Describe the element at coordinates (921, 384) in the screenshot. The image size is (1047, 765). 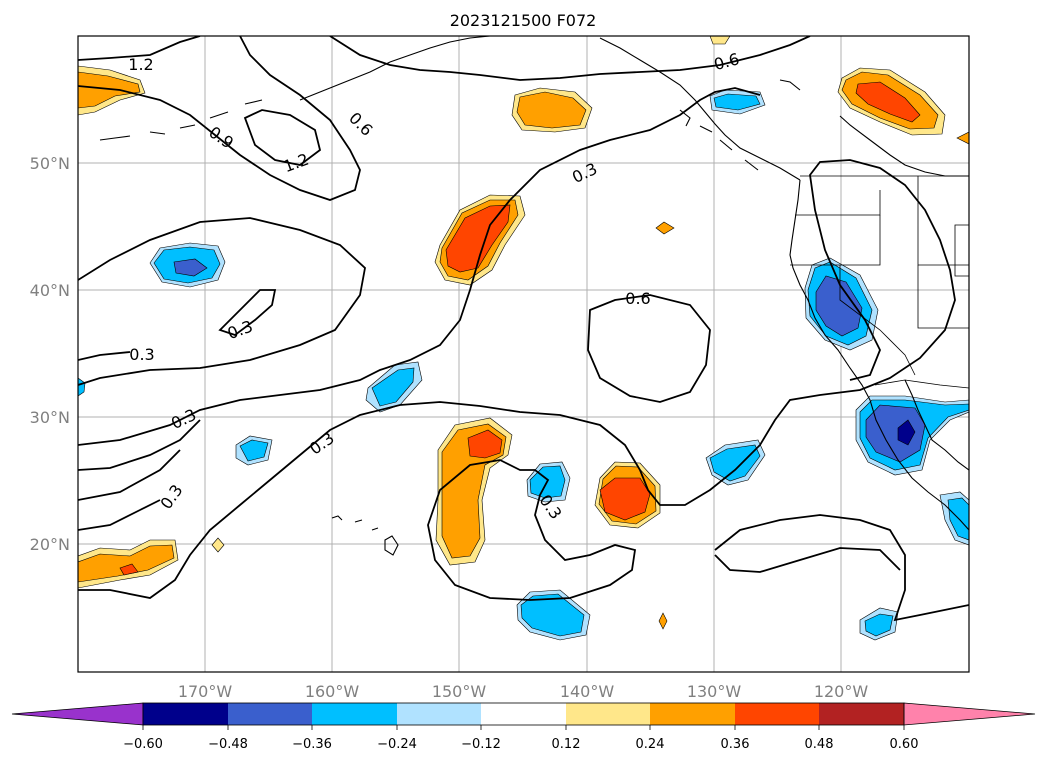
I see `border-mexico` at that location.